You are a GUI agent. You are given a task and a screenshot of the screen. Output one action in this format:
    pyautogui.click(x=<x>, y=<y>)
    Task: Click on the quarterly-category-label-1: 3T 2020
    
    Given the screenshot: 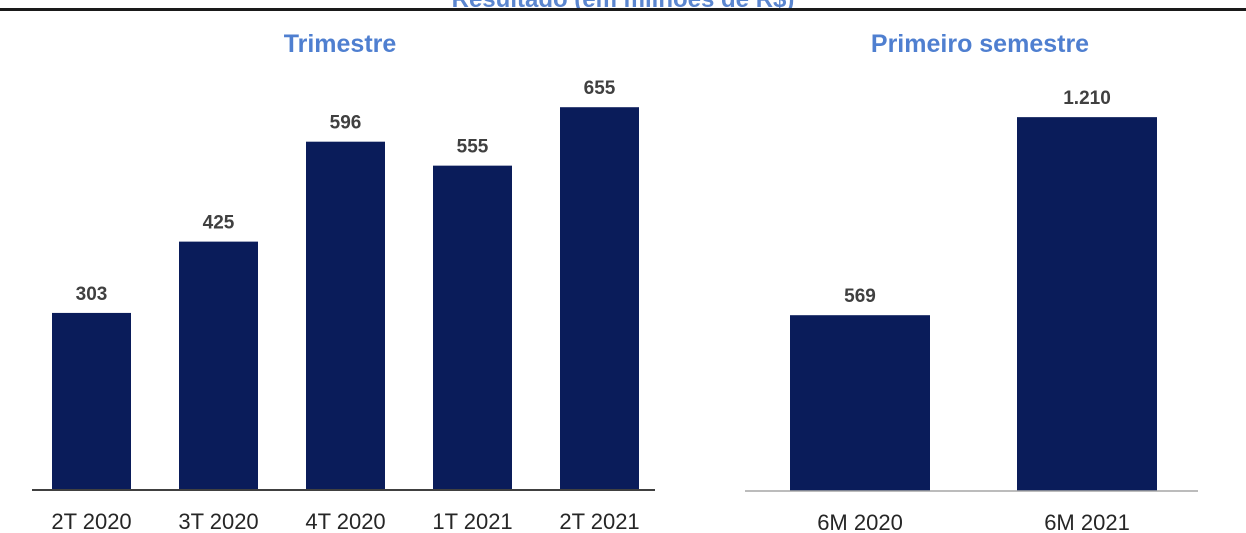 What is the action you would take?
    pyautogui.click(x=218, y=521)
    